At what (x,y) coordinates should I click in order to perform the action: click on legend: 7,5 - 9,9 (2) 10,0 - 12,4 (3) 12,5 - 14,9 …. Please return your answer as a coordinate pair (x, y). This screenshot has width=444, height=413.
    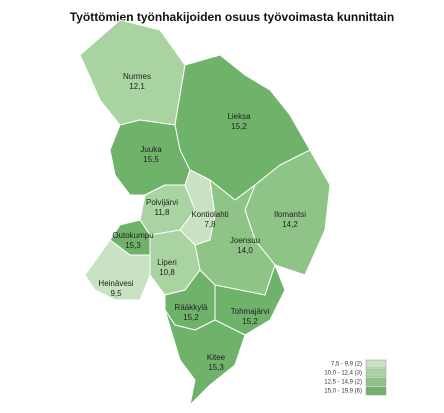
    Looking at the image, I should click on (355, 377).